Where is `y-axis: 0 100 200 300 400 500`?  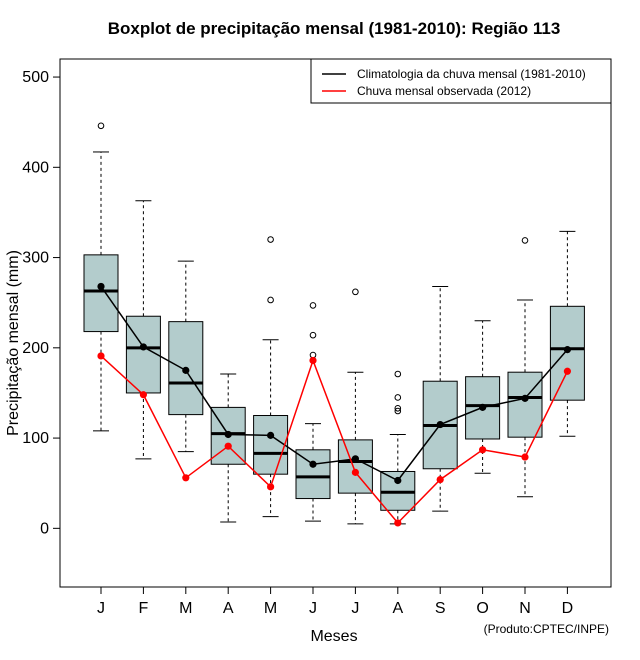 y-axis: 0 100 200 300 400 500 is located at coordinates (41, 303).